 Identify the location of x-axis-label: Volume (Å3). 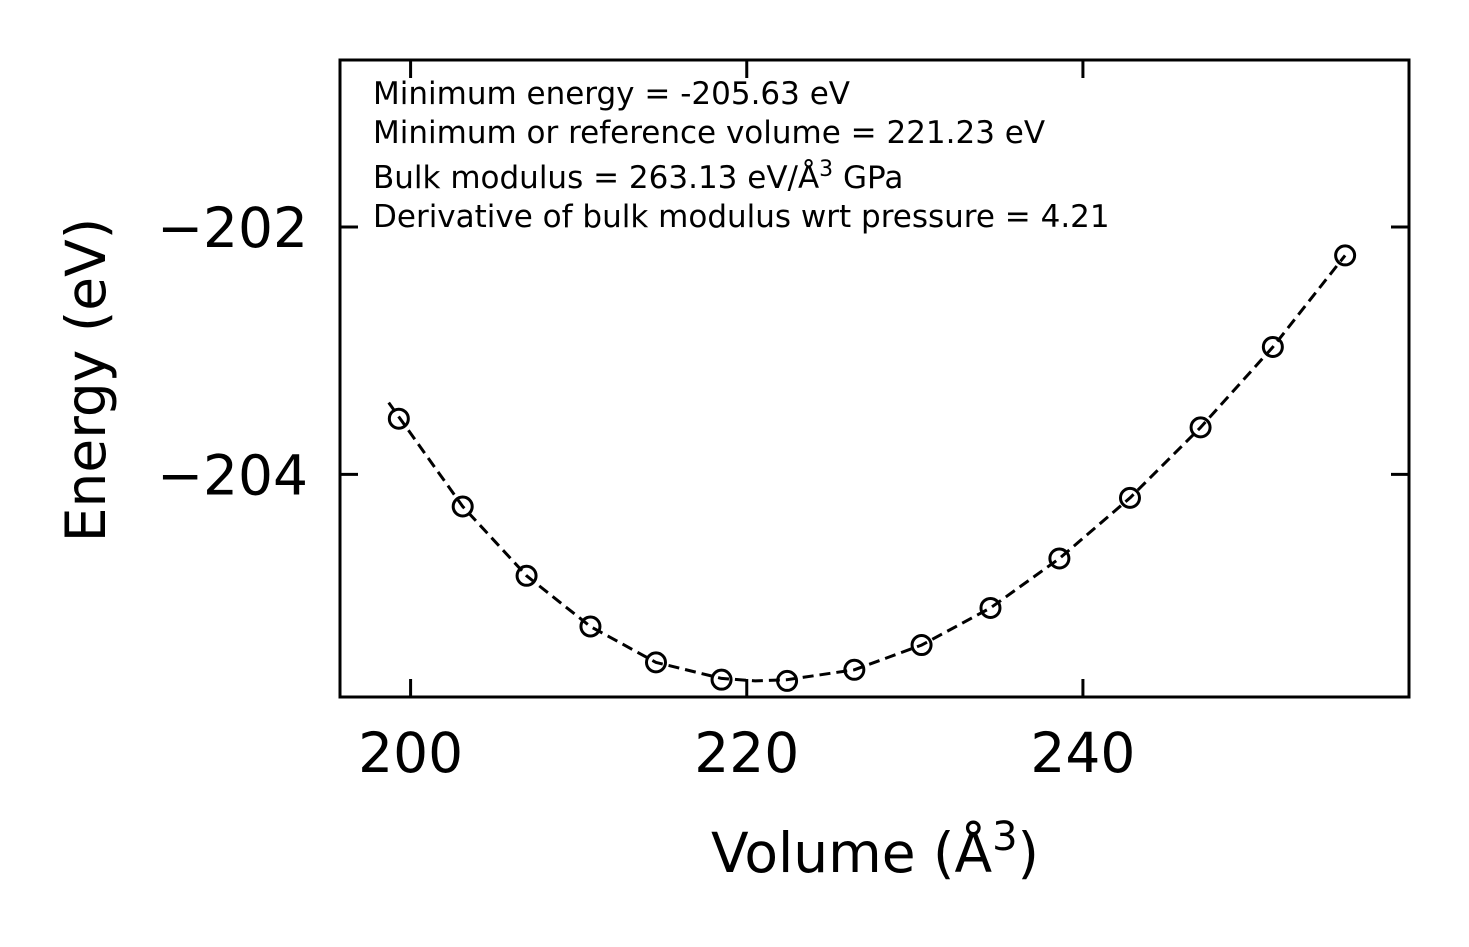
(875, 849).